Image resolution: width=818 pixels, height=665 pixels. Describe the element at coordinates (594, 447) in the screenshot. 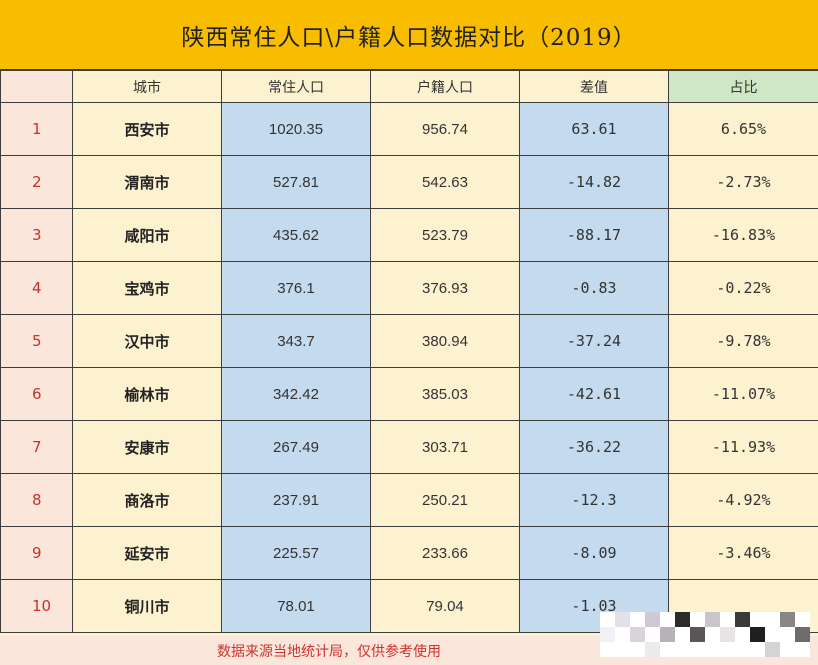

I see `population-difference: -36.22` at that location.